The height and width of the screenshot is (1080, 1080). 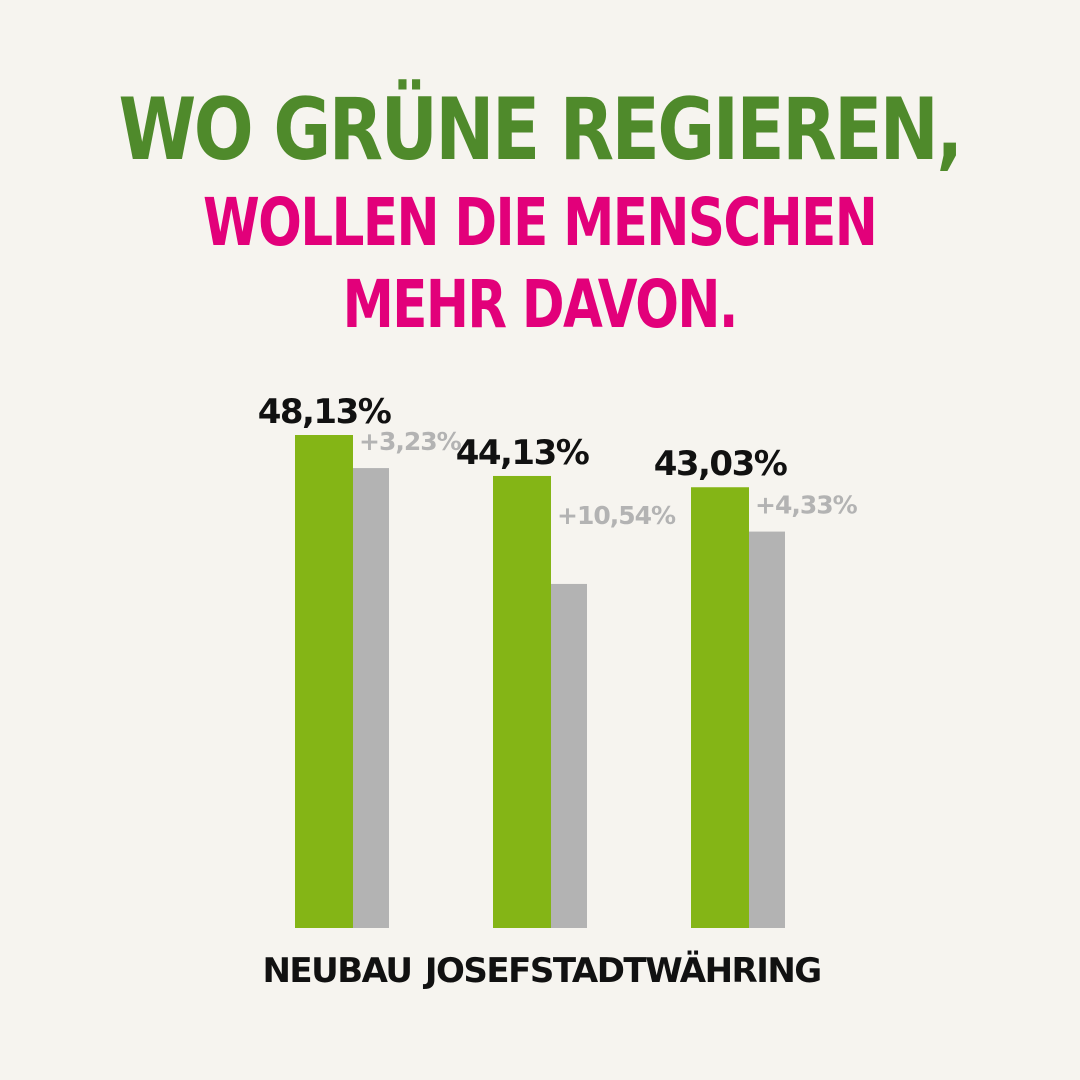 What do you see at coordinates (371, 698) in the screenshot?
I see `bar-gray-neubau` at bounding box center [371, 698].